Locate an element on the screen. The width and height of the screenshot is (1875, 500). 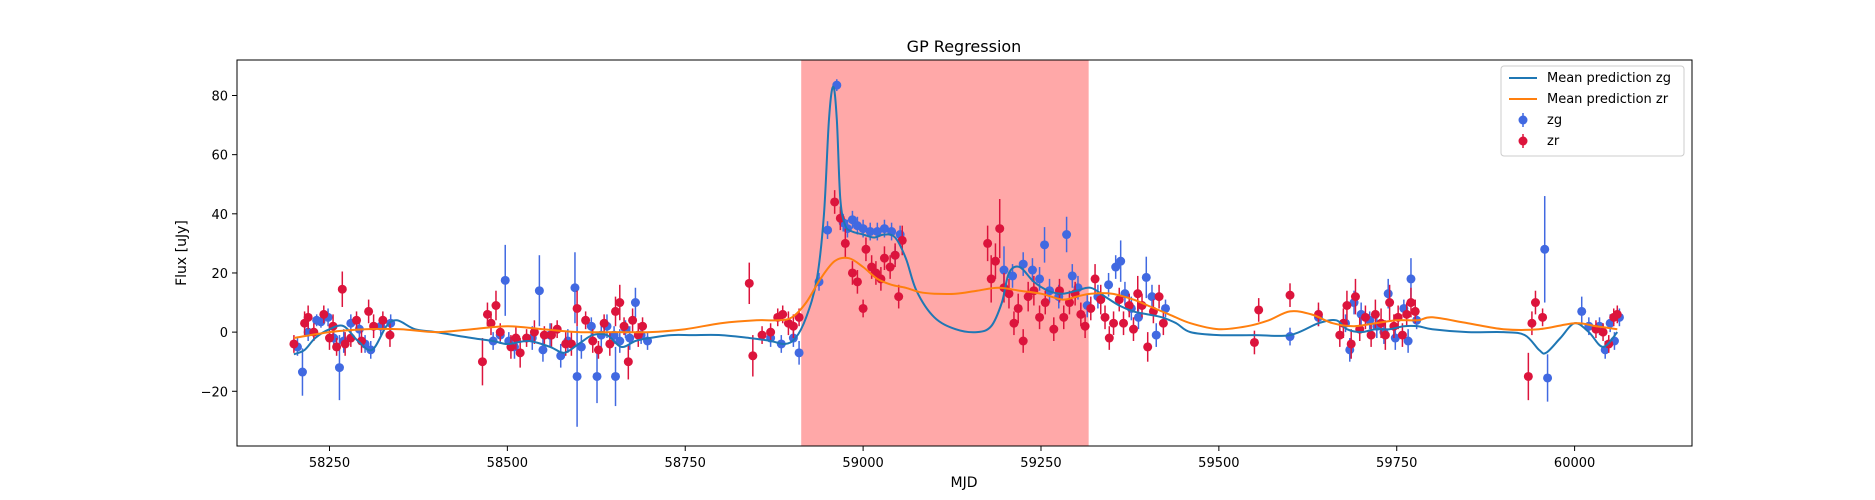
legend-zg-marker is located at coordinates (1523, 120).